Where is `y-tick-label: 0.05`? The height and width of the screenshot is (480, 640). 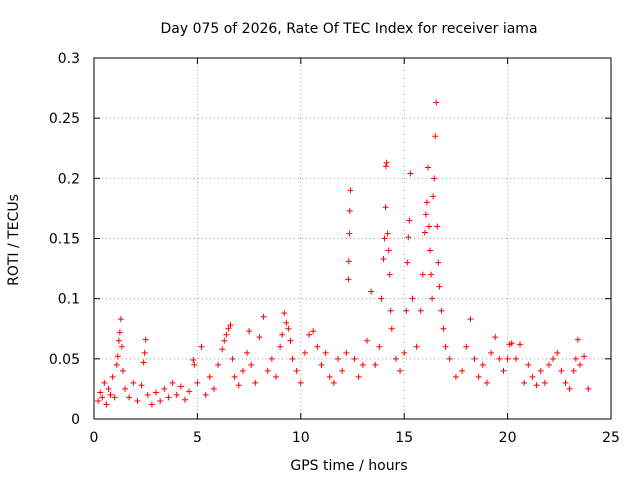
y-tick-label: 0.05 is located at coordinates (64, 360).